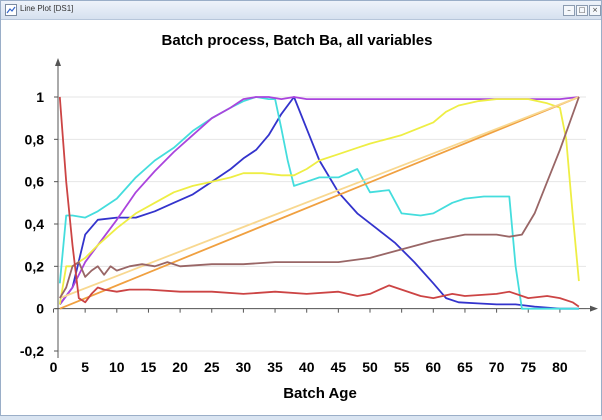  I want to click on y-axis-arrow, so click(58, 62).